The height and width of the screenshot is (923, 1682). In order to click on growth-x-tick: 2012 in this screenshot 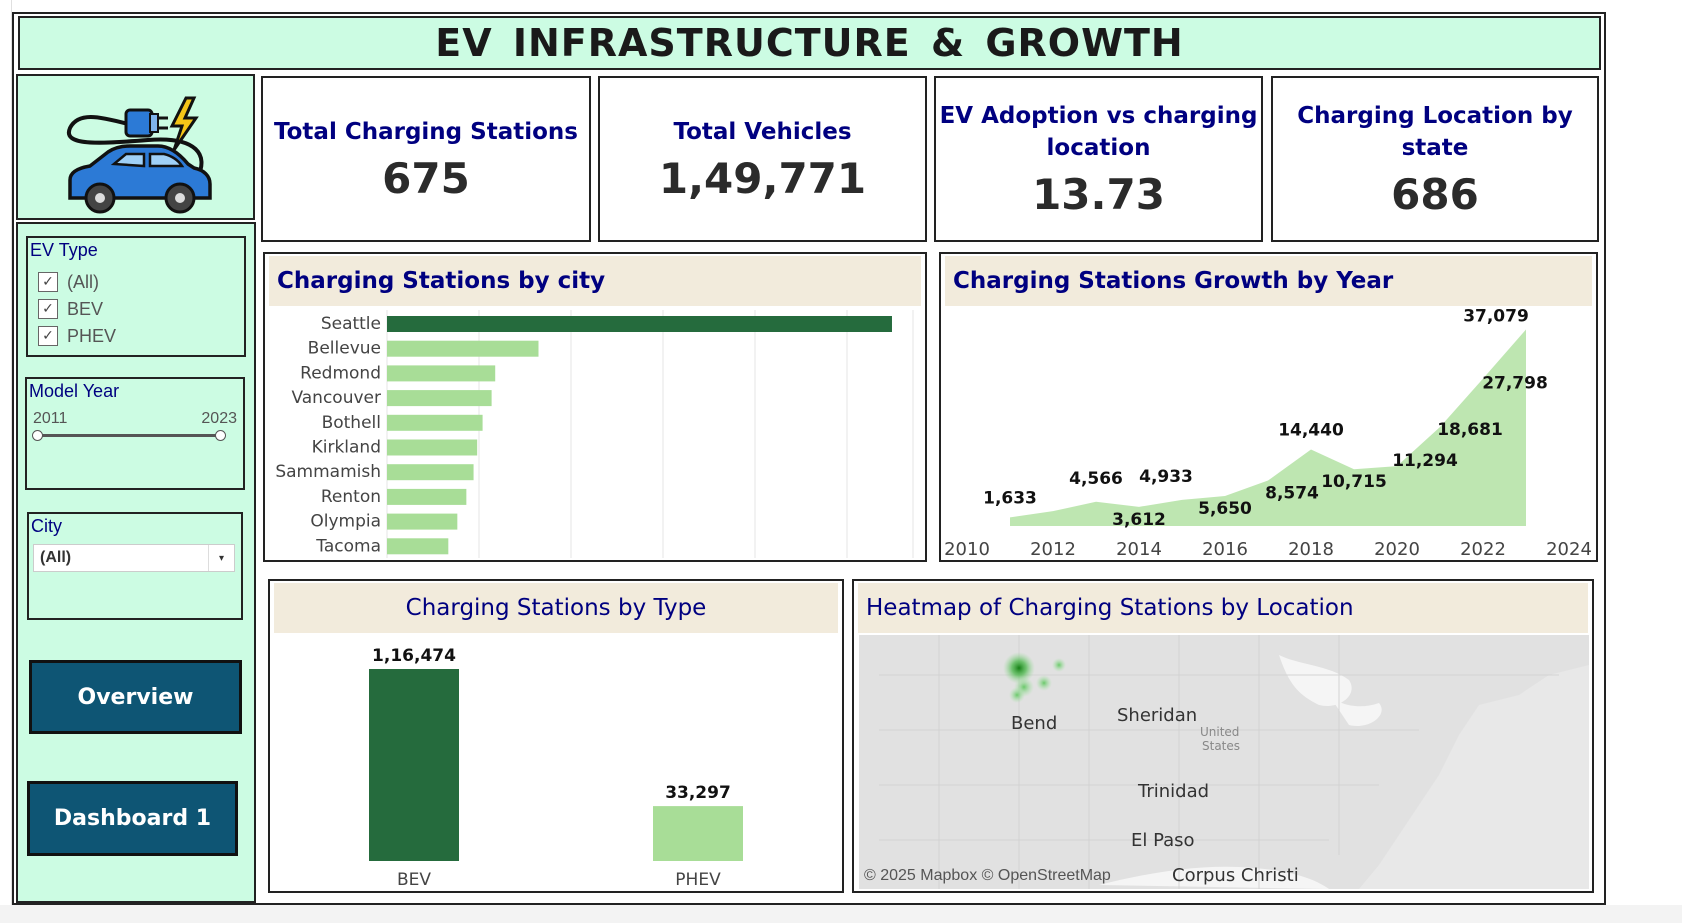, I will do `click(1053, 548)`.